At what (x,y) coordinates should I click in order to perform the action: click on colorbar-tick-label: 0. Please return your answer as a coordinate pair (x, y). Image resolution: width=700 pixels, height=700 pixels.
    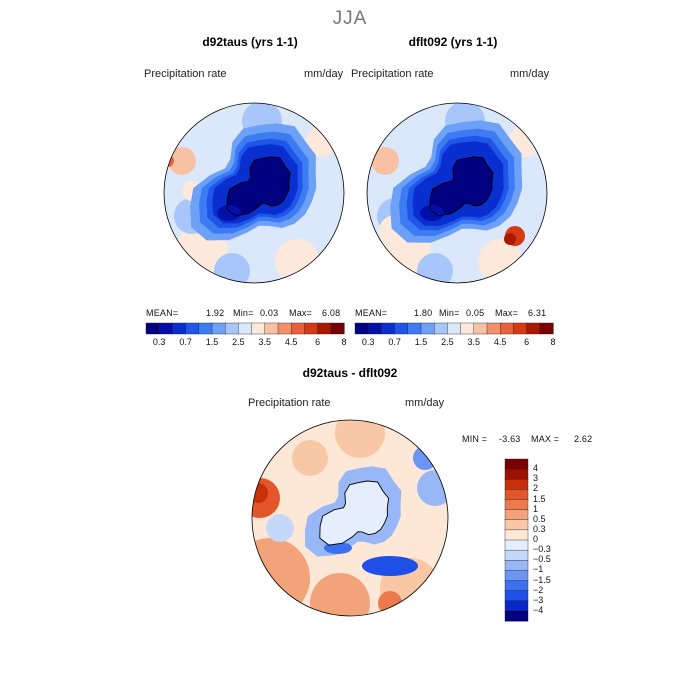
    Looking at the image, I should click on (536, 539).